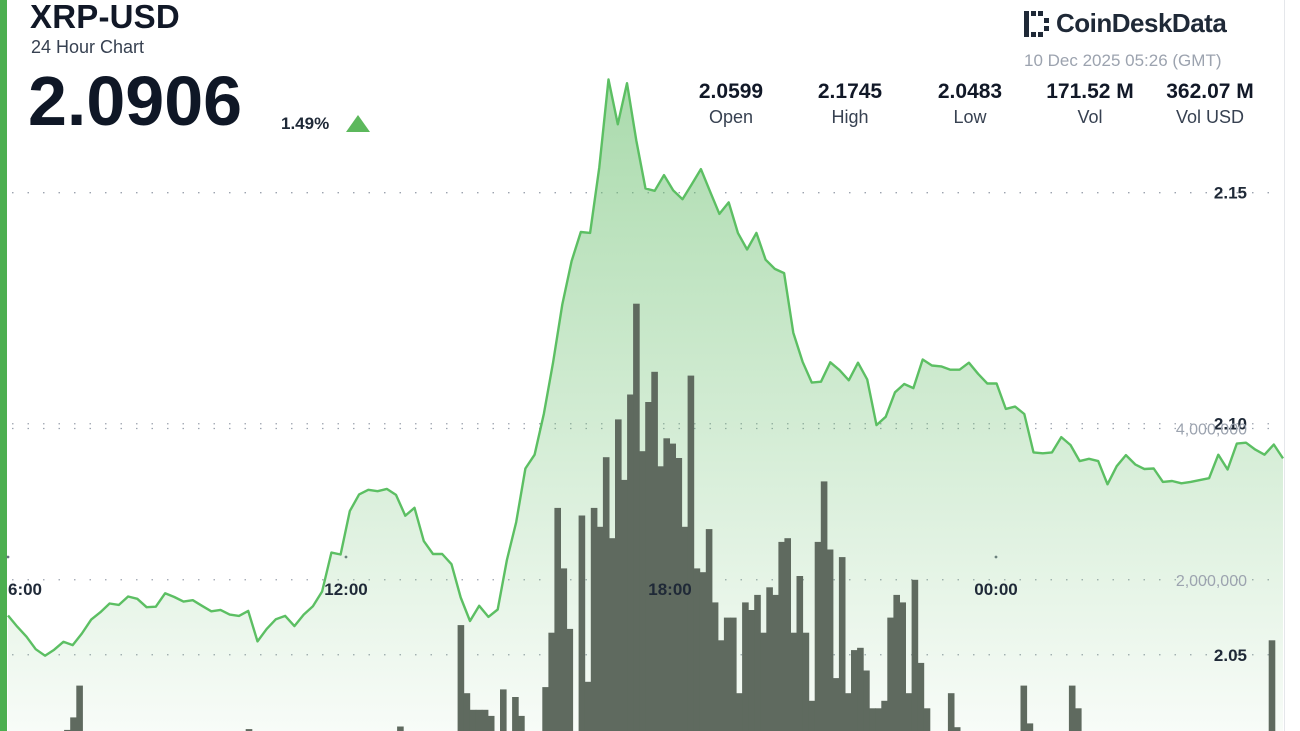 The image size is (1300, 731). Describe the element at coordinates (995, 589) in the screenshot. I see `time-tick-label: 00:00` at that location.